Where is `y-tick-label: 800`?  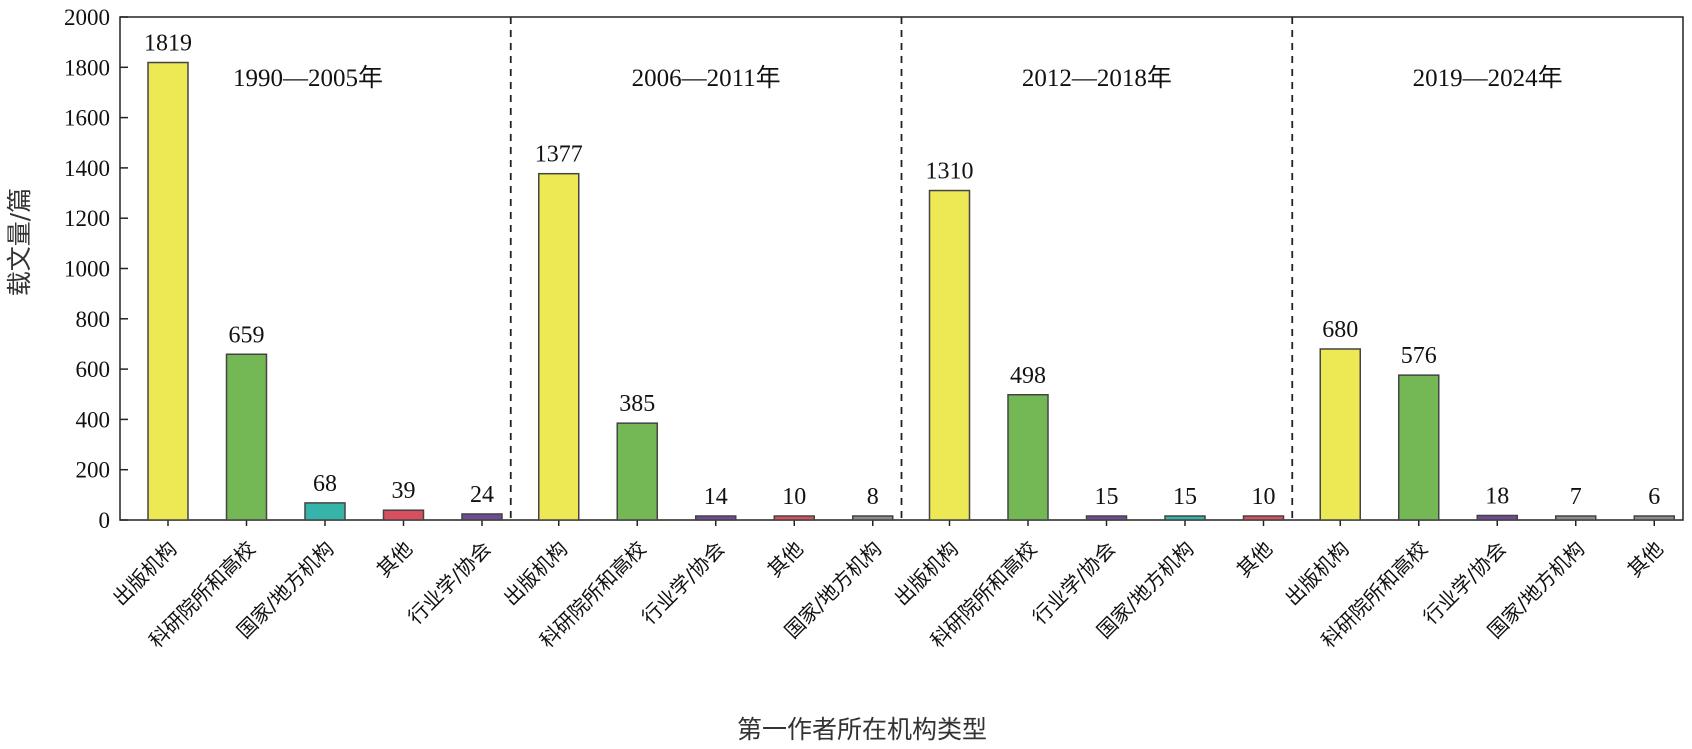 y-tick-label: 800 is located at coordinates (93, 319).